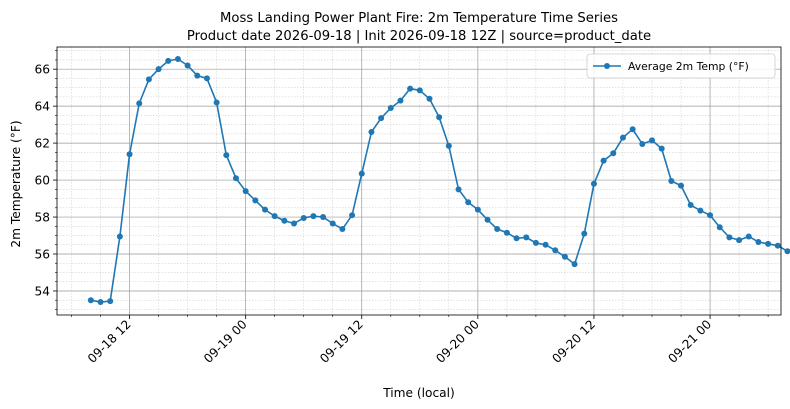 The width and height of the screenshot is (790, 409). Describe the element at coordinates (42, 180) in the screenshot. I see `y-tick-label: 60` at that location.